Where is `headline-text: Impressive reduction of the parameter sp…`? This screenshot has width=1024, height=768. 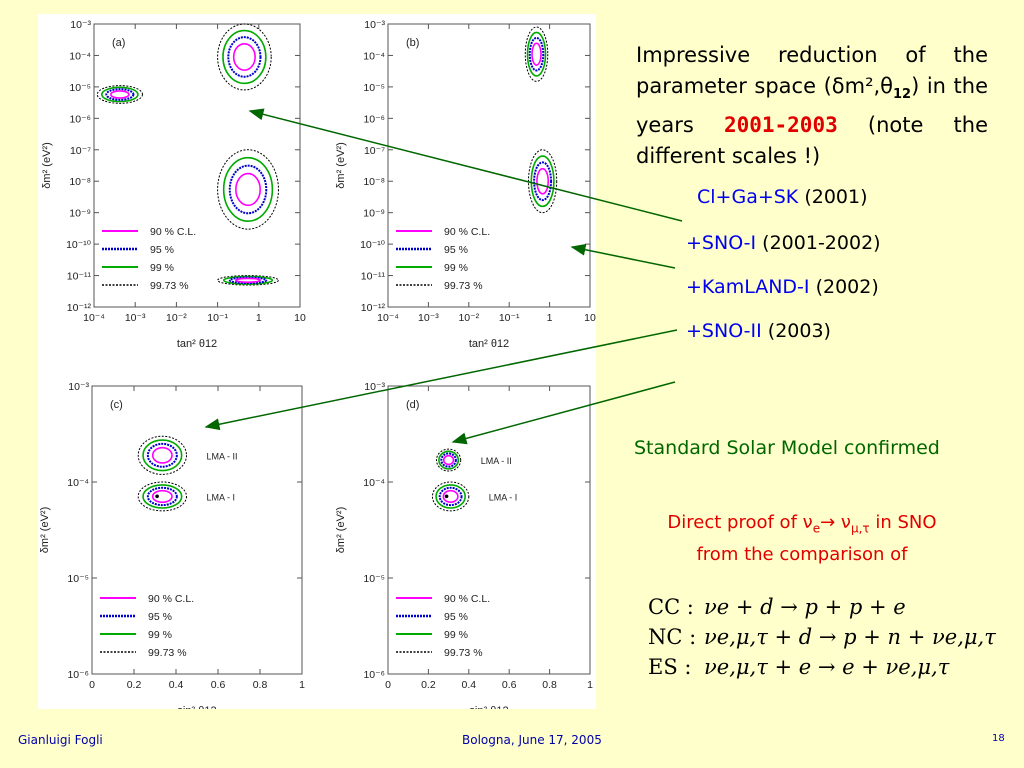 headline-text: Impressive reduction of the parameter sp… is located at coordinates (812, 106).